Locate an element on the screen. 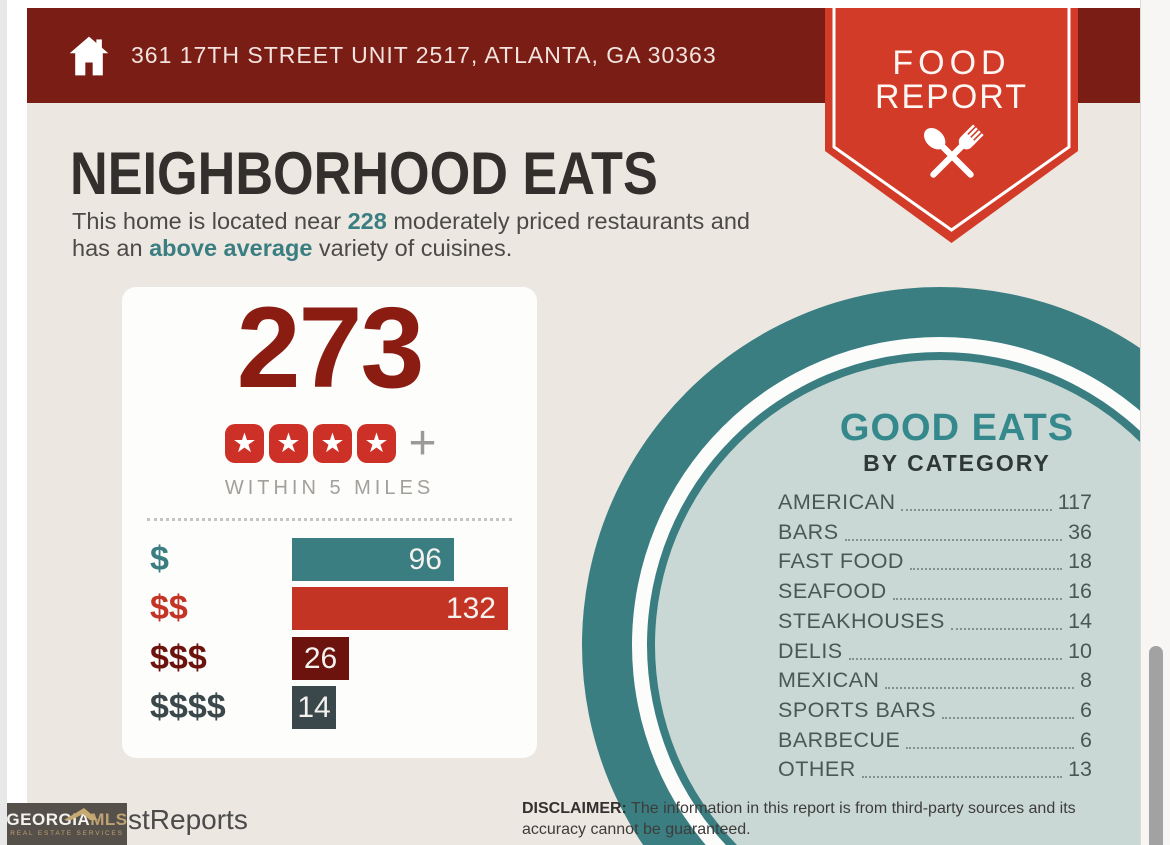 Image resolution: width=1170 pixels, height=845 pixels. dotted-divider is located at coordinates (329, 519).